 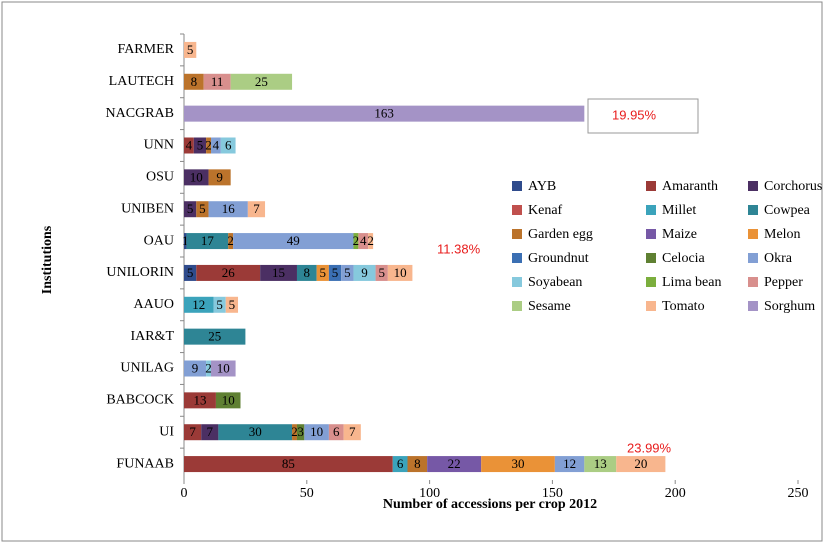 I want to click on legend-label: Millet, so click(x=679, y=210).